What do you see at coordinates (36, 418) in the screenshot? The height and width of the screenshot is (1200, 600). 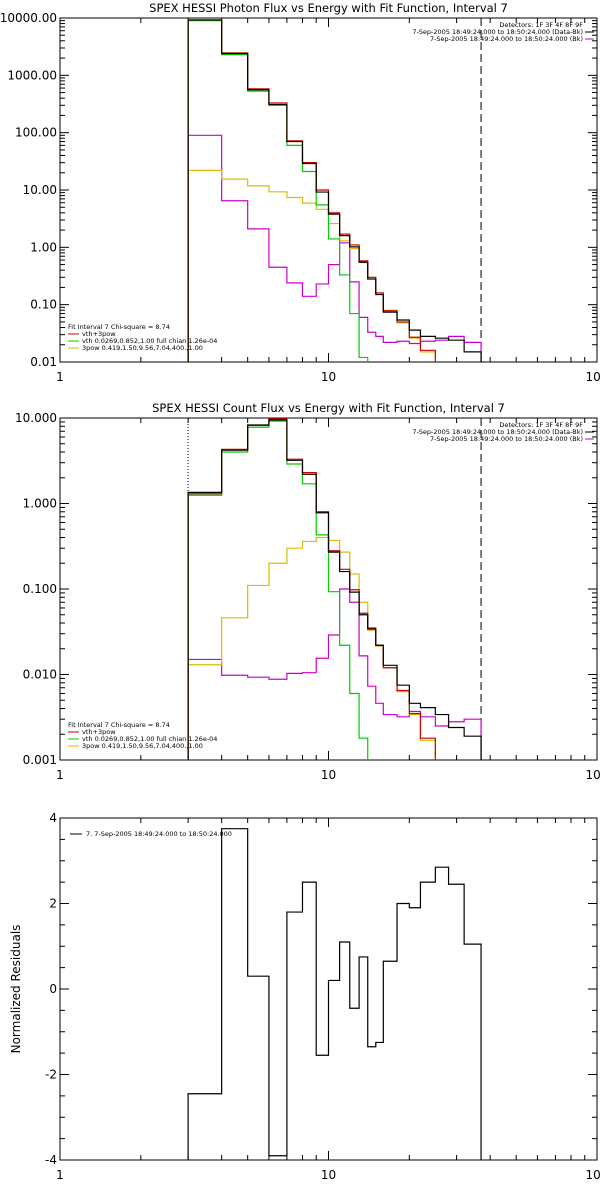 I see `y-tick-label: 10.000` at bounding box center [36, 418].